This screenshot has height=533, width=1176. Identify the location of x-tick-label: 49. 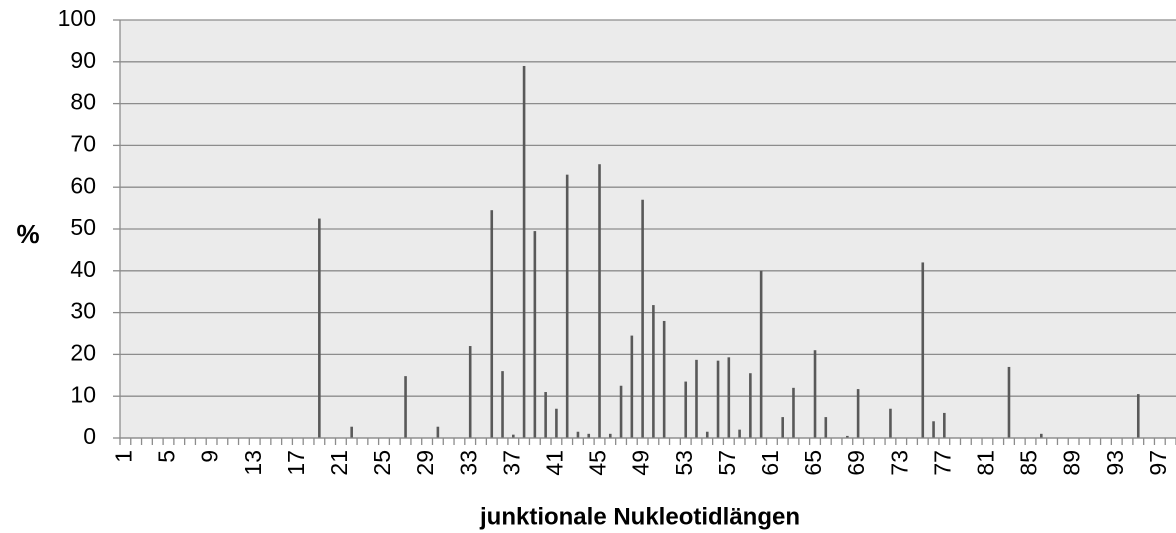
(641, 463).